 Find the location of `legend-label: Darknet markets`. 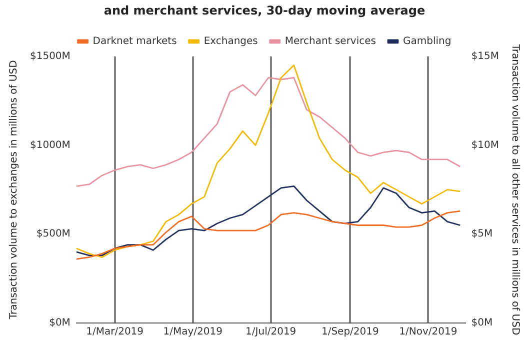

legend-label: Darknet markets is located at coordinates (134, 41).